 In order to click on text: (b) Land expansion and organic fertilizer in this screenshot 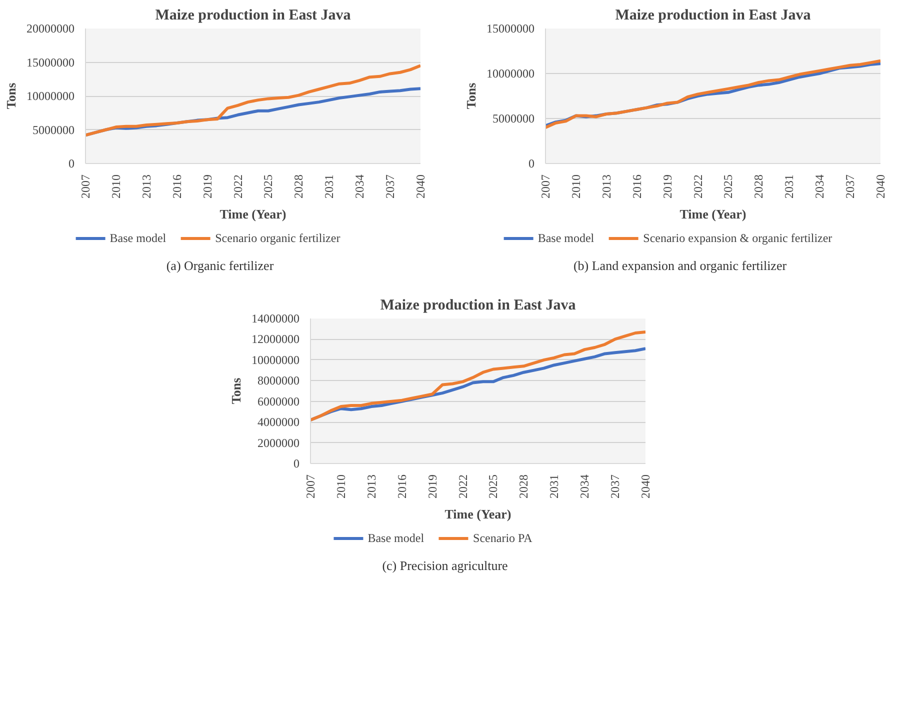, I will do `click(680, 266)`.